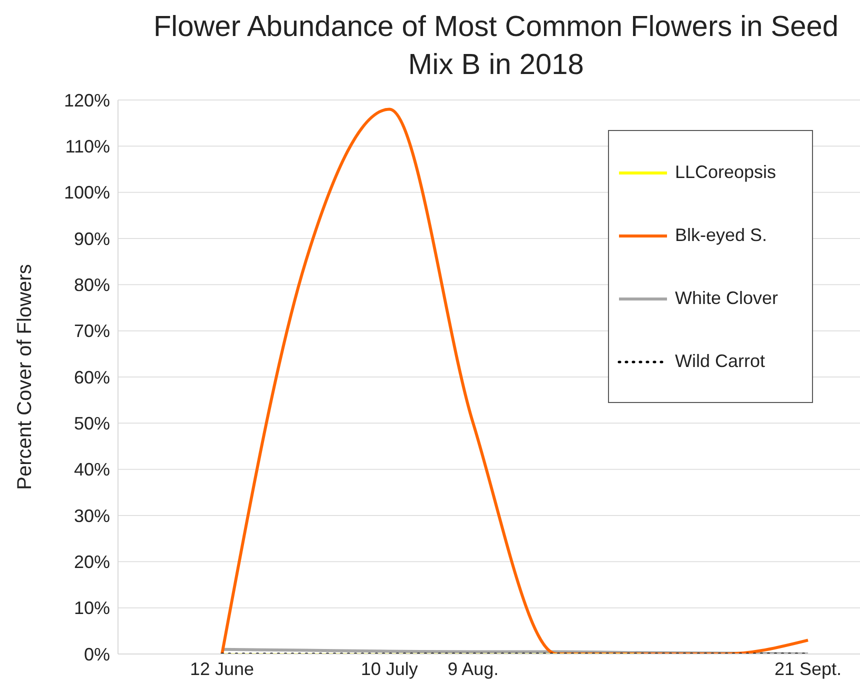  I want to click on y-tick-label: 50%, so click(92, 424).